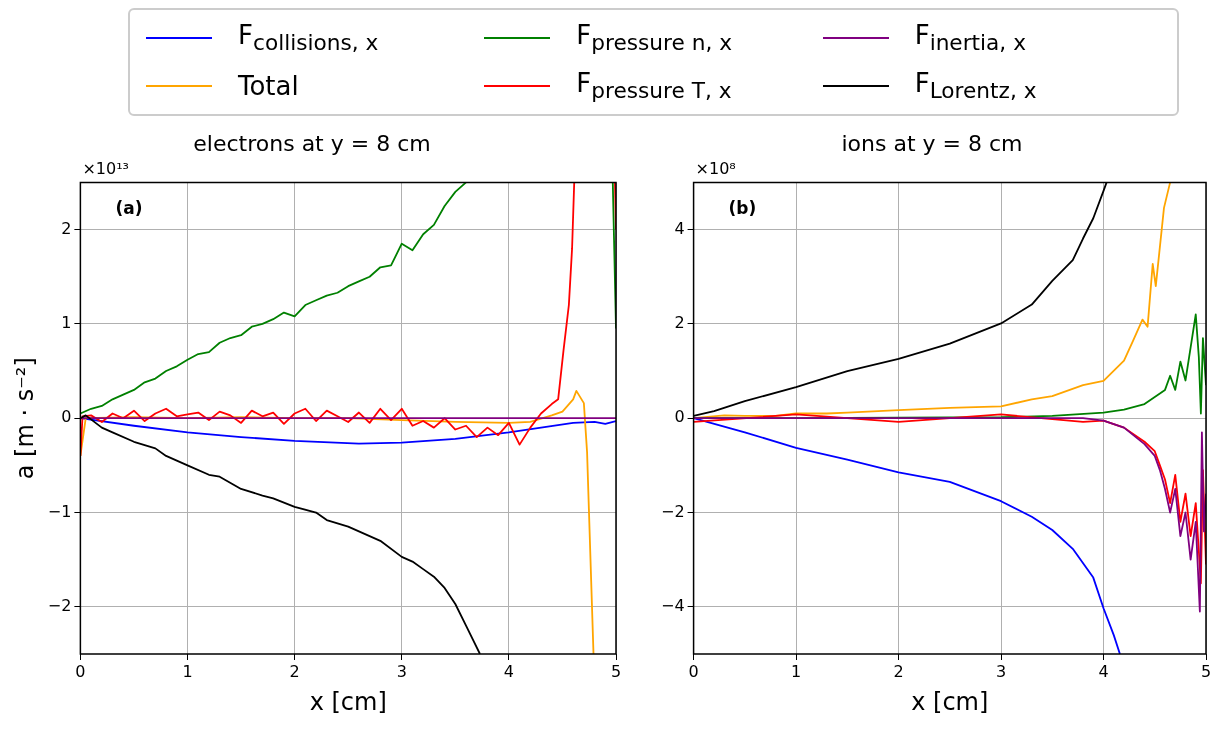 Image resolution: width=1230 pixels, height=731 pixels. Describe the element at coordinates (105, 169) in the screenshot. I see `text: ×10¹³` at that location.